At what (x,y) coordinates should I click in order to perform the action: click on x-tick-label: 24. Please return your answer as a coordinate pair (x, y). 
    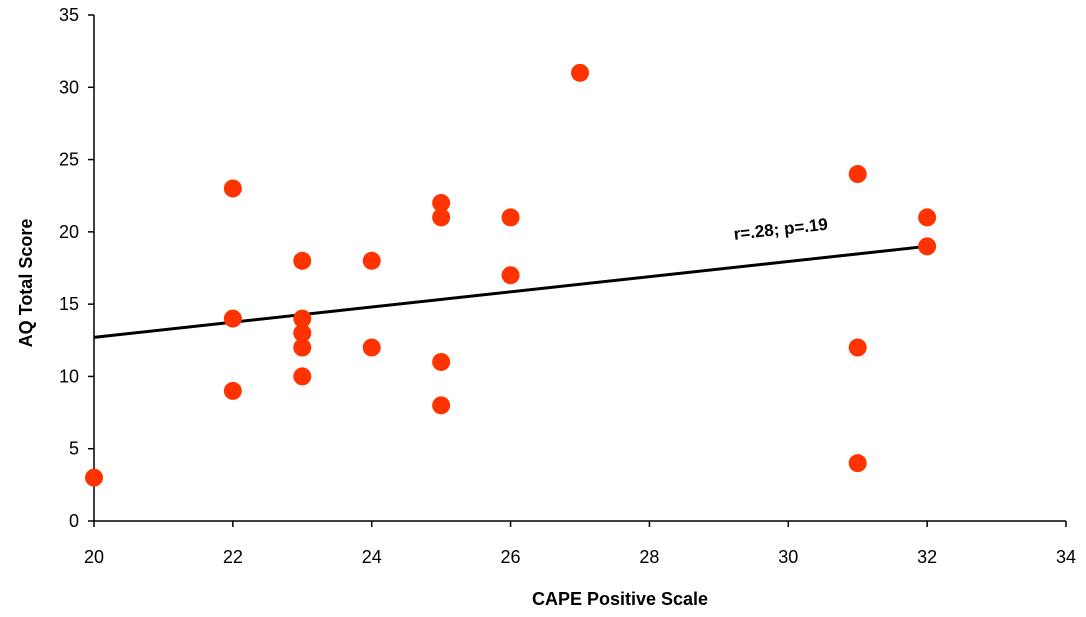
    Looking at the image, I should click on (372, 557).